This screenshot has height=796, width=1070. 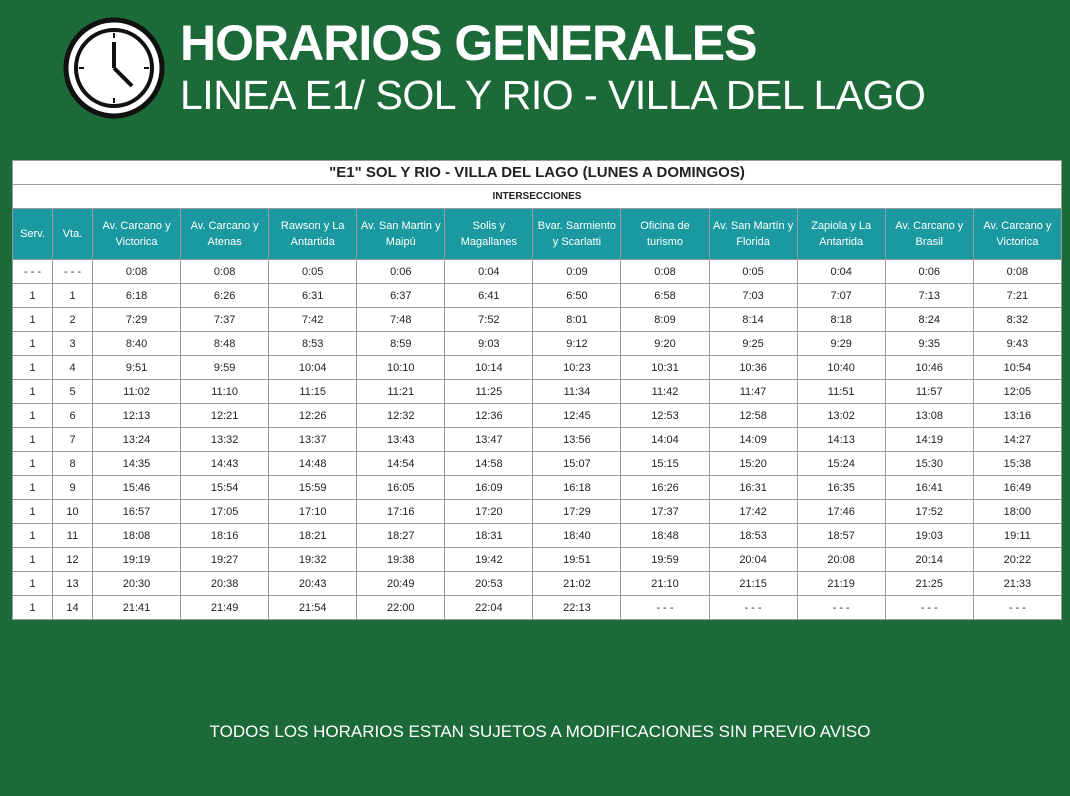 What do you see at coordinates (577, 583) in the screenshot?
I see `table-cell: 21:02` at bounding box center [577, 583].